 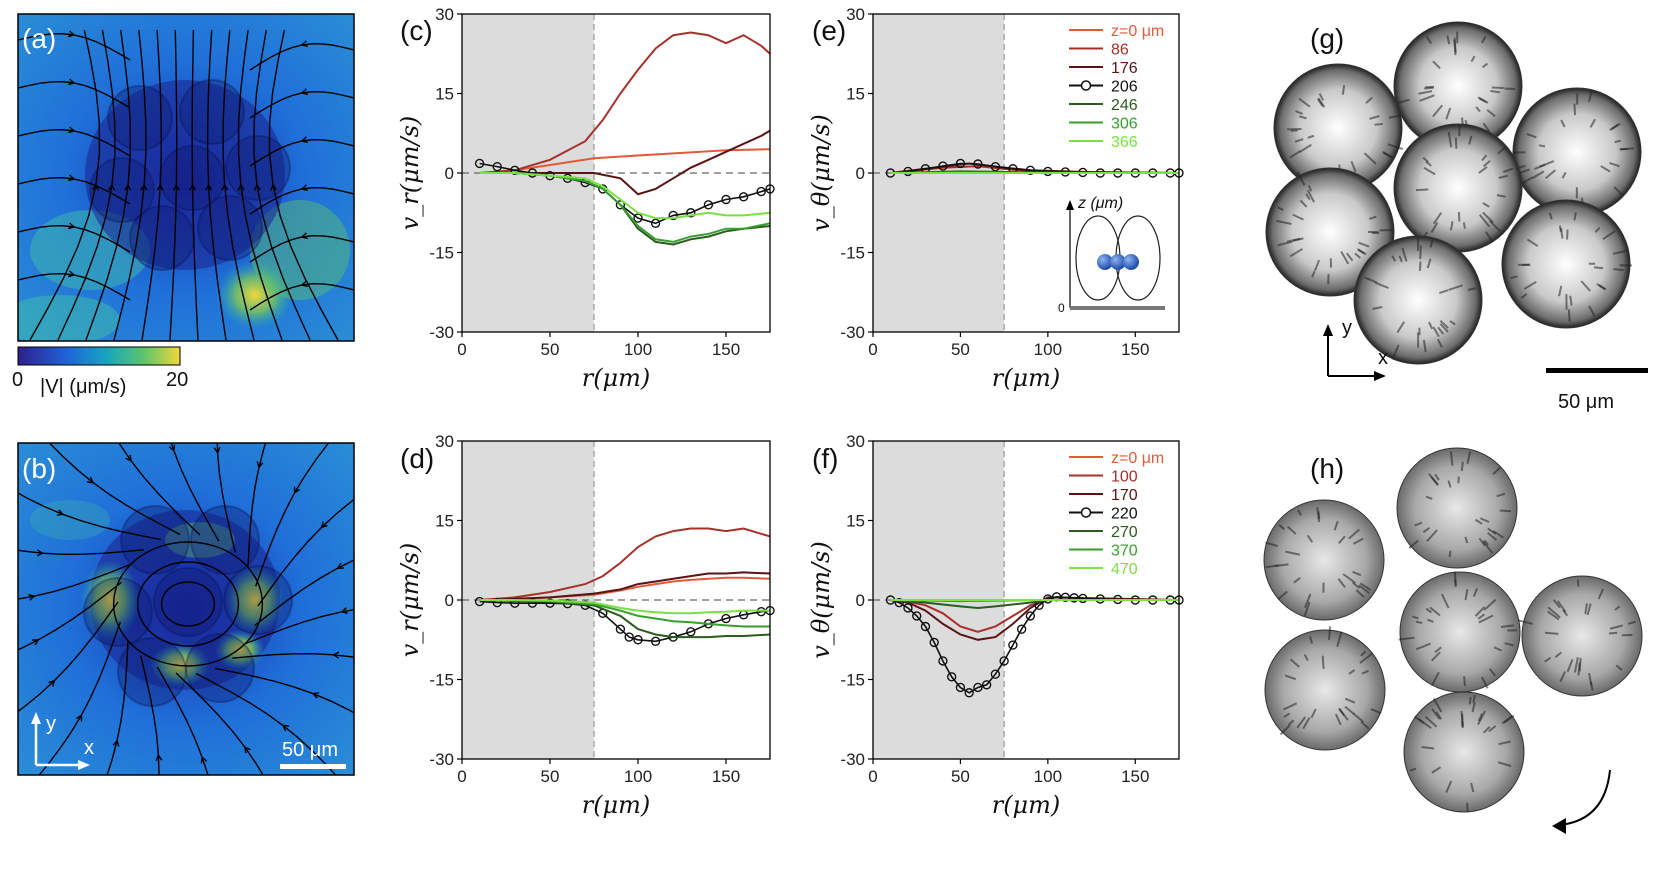 What do you see at coordinates (625, 193) in the screenshot?
I see `series-line` at bounding box center [625, 193].